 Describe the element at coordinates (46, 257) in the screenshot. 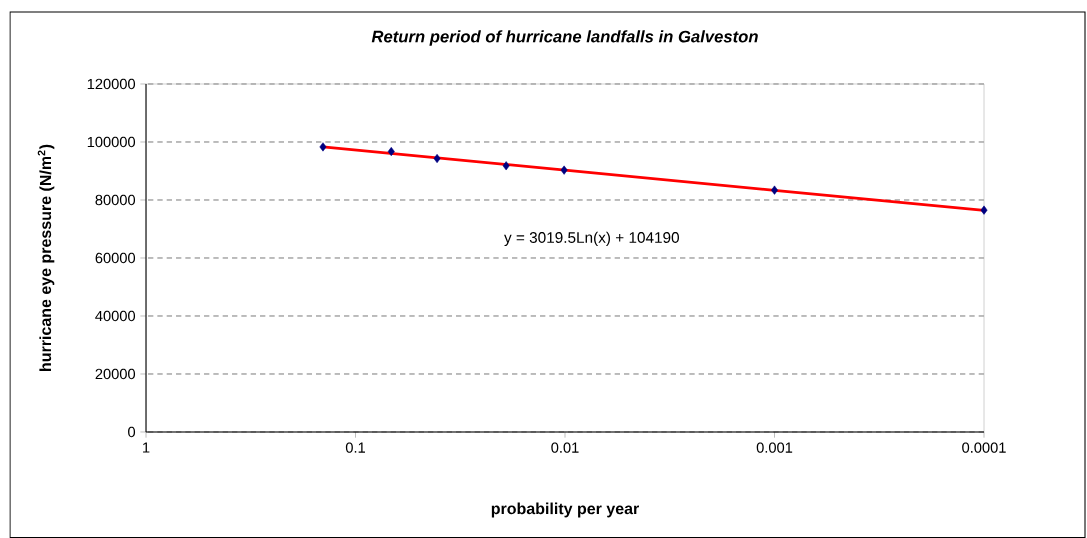

I see `y-axis-title: hurricane eye pressure (N/m$^{2}$)` at that location.